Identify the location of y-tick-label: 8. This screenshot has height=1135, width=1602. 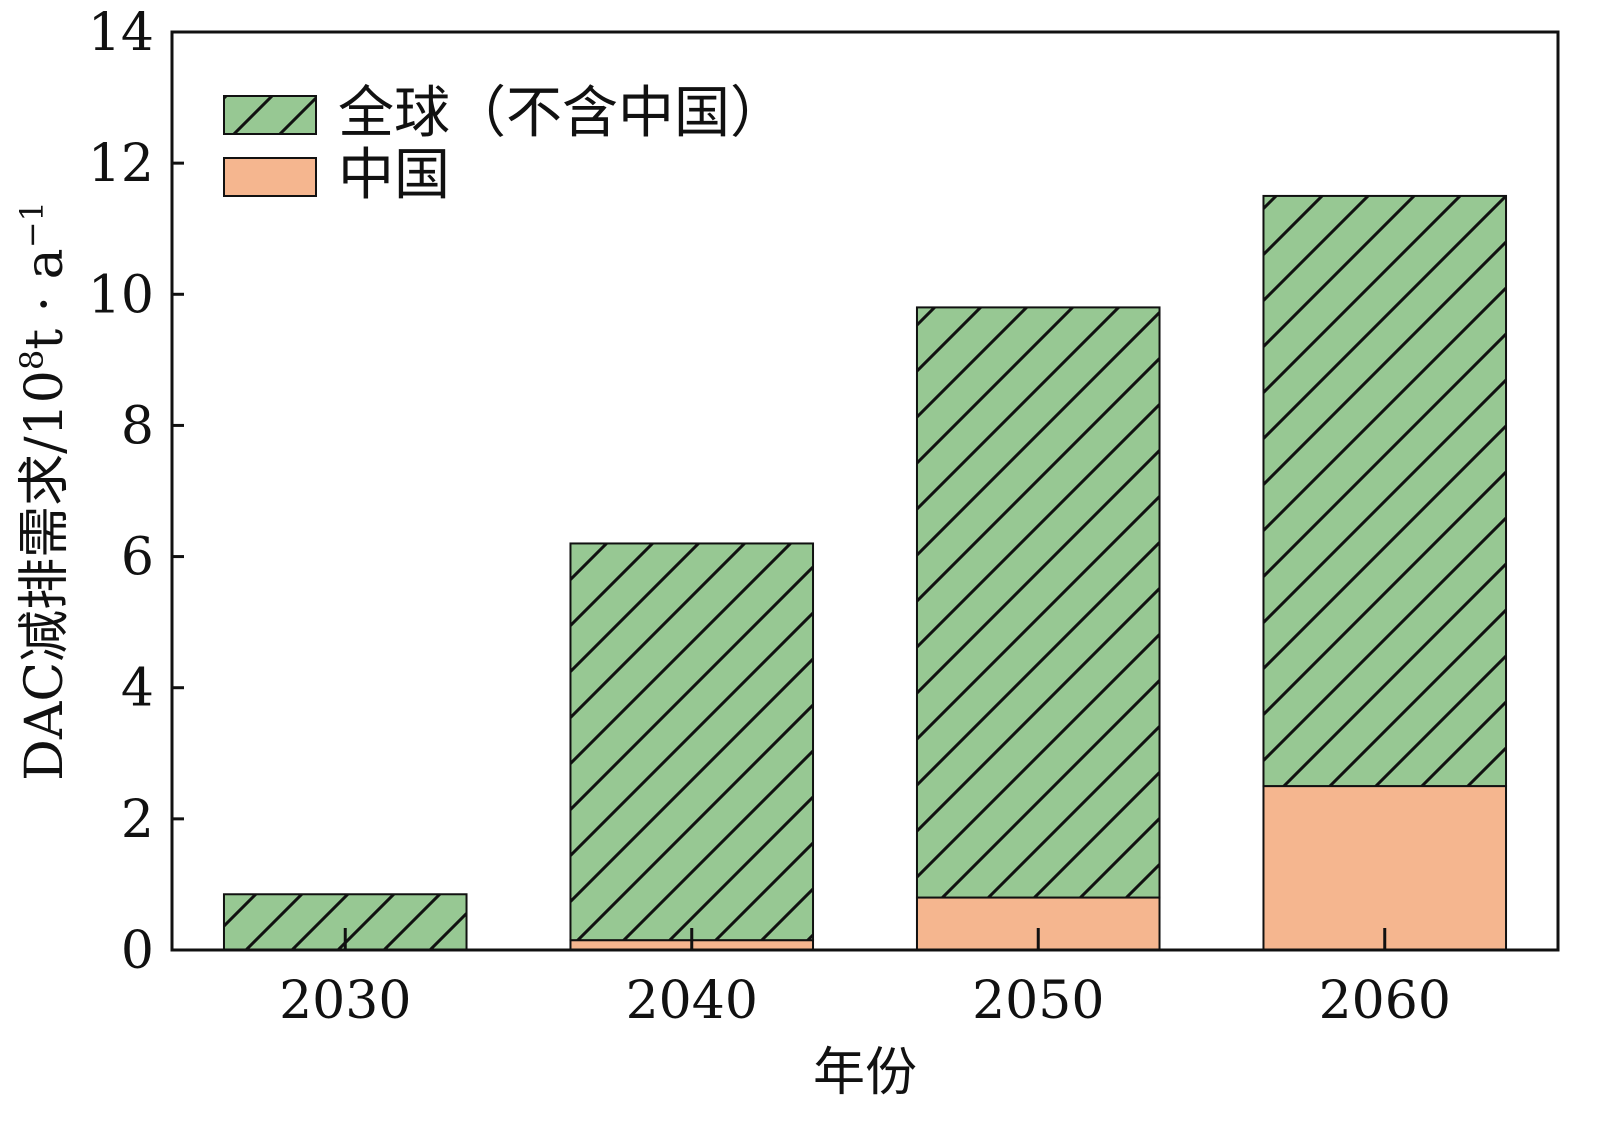
(137, 426).